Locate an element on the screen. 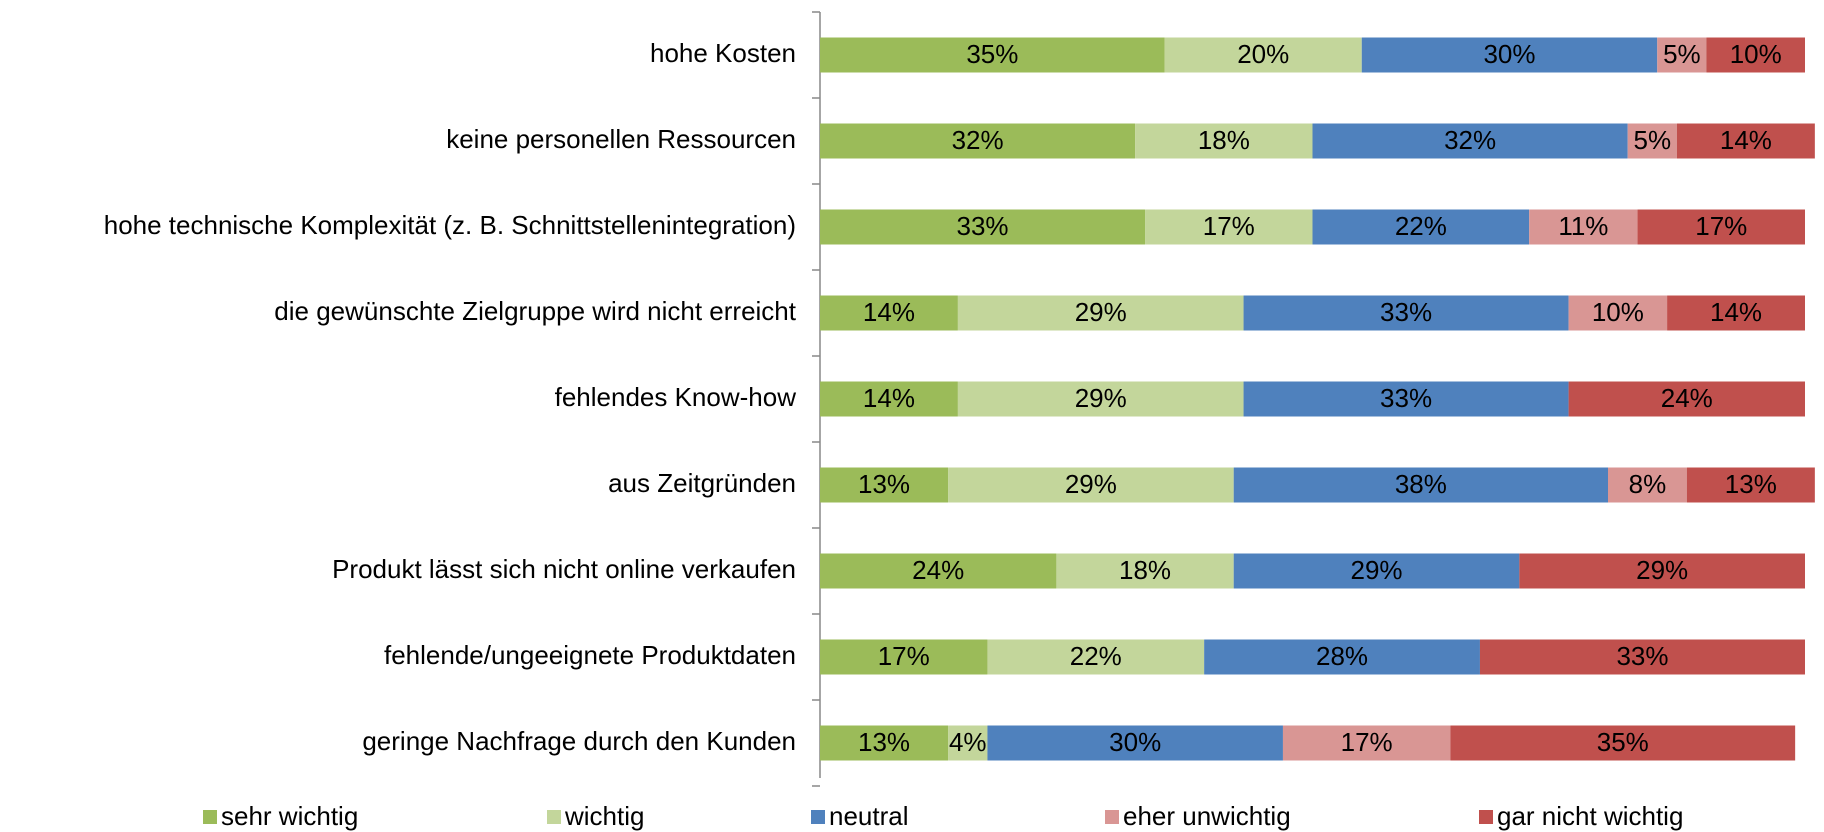  legend-label: neutral is located at coordinates (869, 816).